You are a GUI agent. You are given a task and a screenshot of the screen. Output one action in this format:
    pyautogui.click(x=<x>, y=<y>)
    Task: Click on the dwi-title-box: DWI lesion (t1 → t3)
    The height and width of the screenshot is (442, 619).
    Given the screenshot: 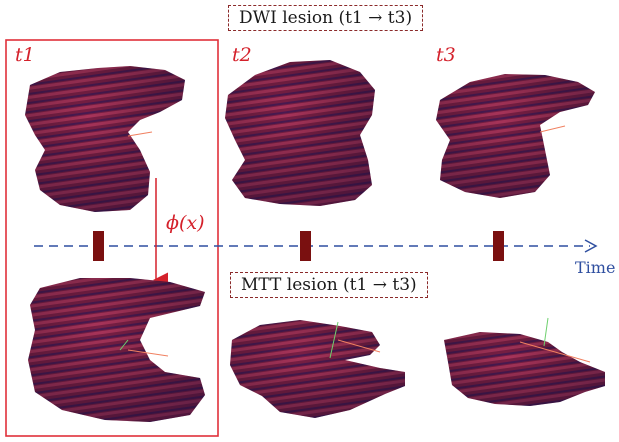 What is the action you would take?
    pyautogui.click(x=326, y=18)
    